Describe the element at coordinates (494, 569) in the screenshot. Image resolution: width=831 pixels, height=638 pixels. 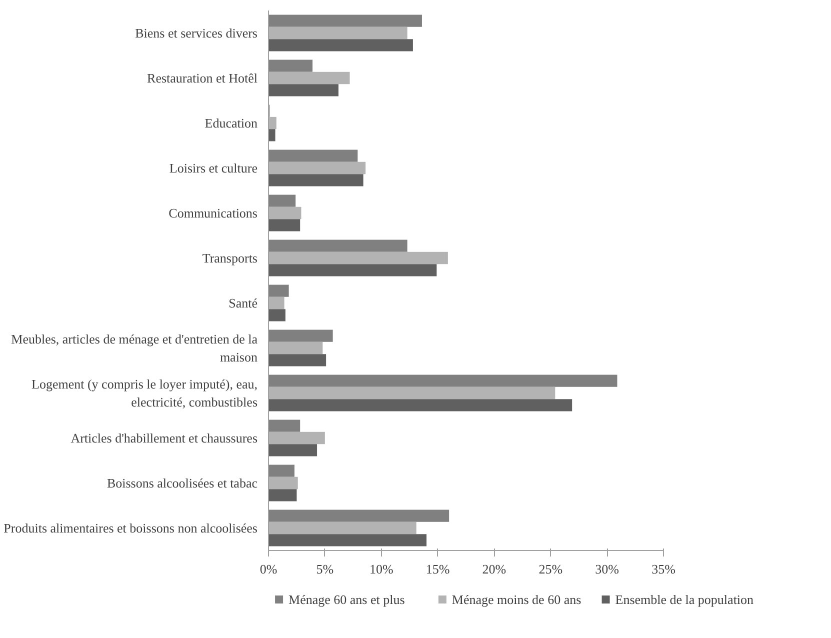
I see `x-tick-label: 20%` at that location.